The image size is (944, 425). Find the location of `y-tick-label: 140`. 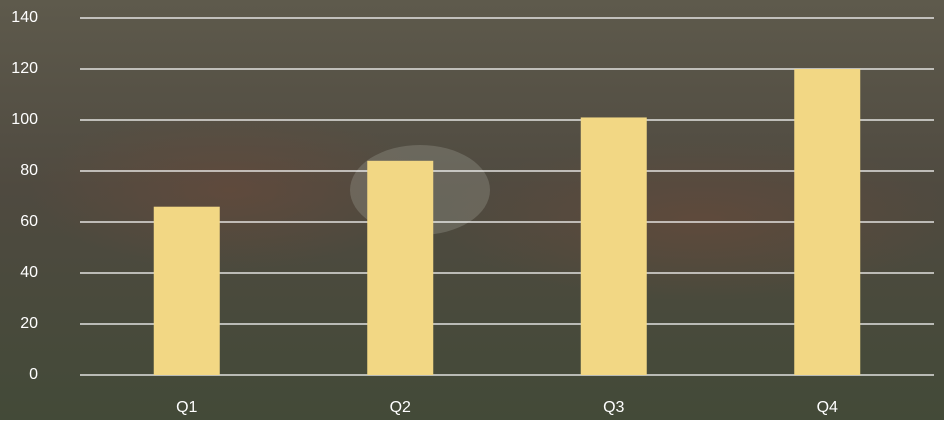

y-tick-label: 140 is located at coordinates (24, 17).